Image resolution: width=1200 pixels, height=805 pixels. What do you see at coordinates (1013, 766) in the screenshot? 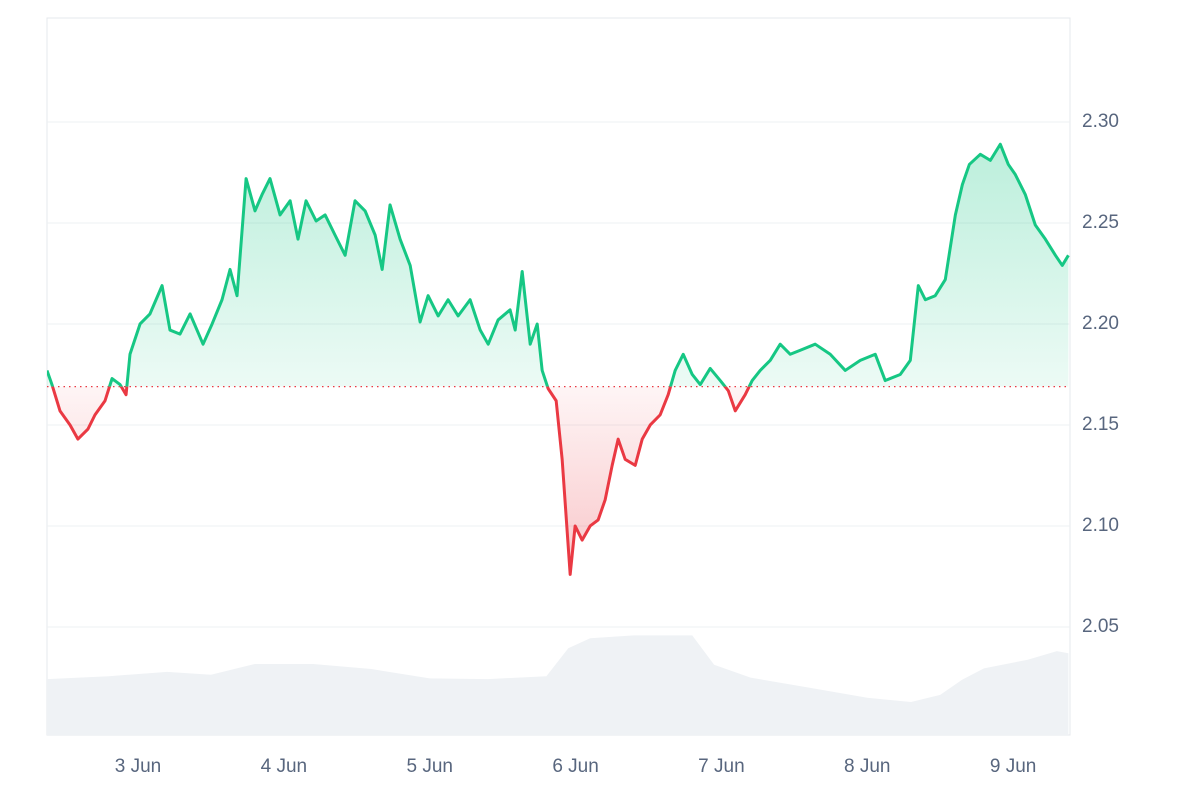
I see `x-tick-label: 9 Jun` at bounding box center [1013, 766].